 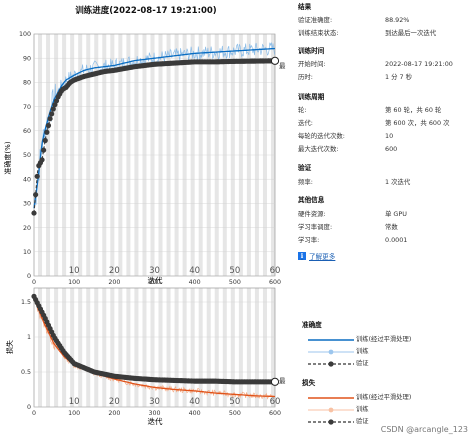 I want to click on status-label: 训练结束状态:, so click(x=318, y=33).